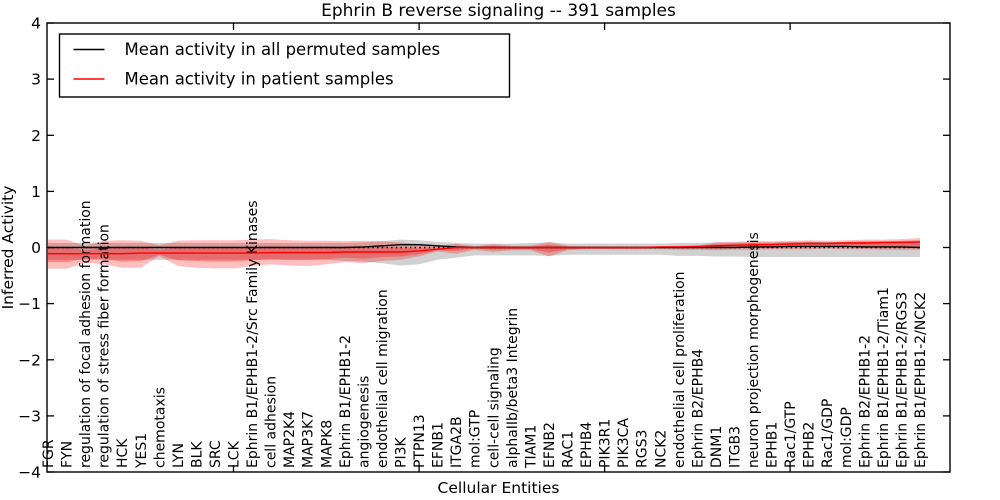 Image resolution: width=1000 pixels, height=500 pixels. What do you see at coordinates (921, 380) in the screenshot?
I see `x-category-label: Ephrin B1/EPHB1-2/NCK2` at bounding box center [921, 380].